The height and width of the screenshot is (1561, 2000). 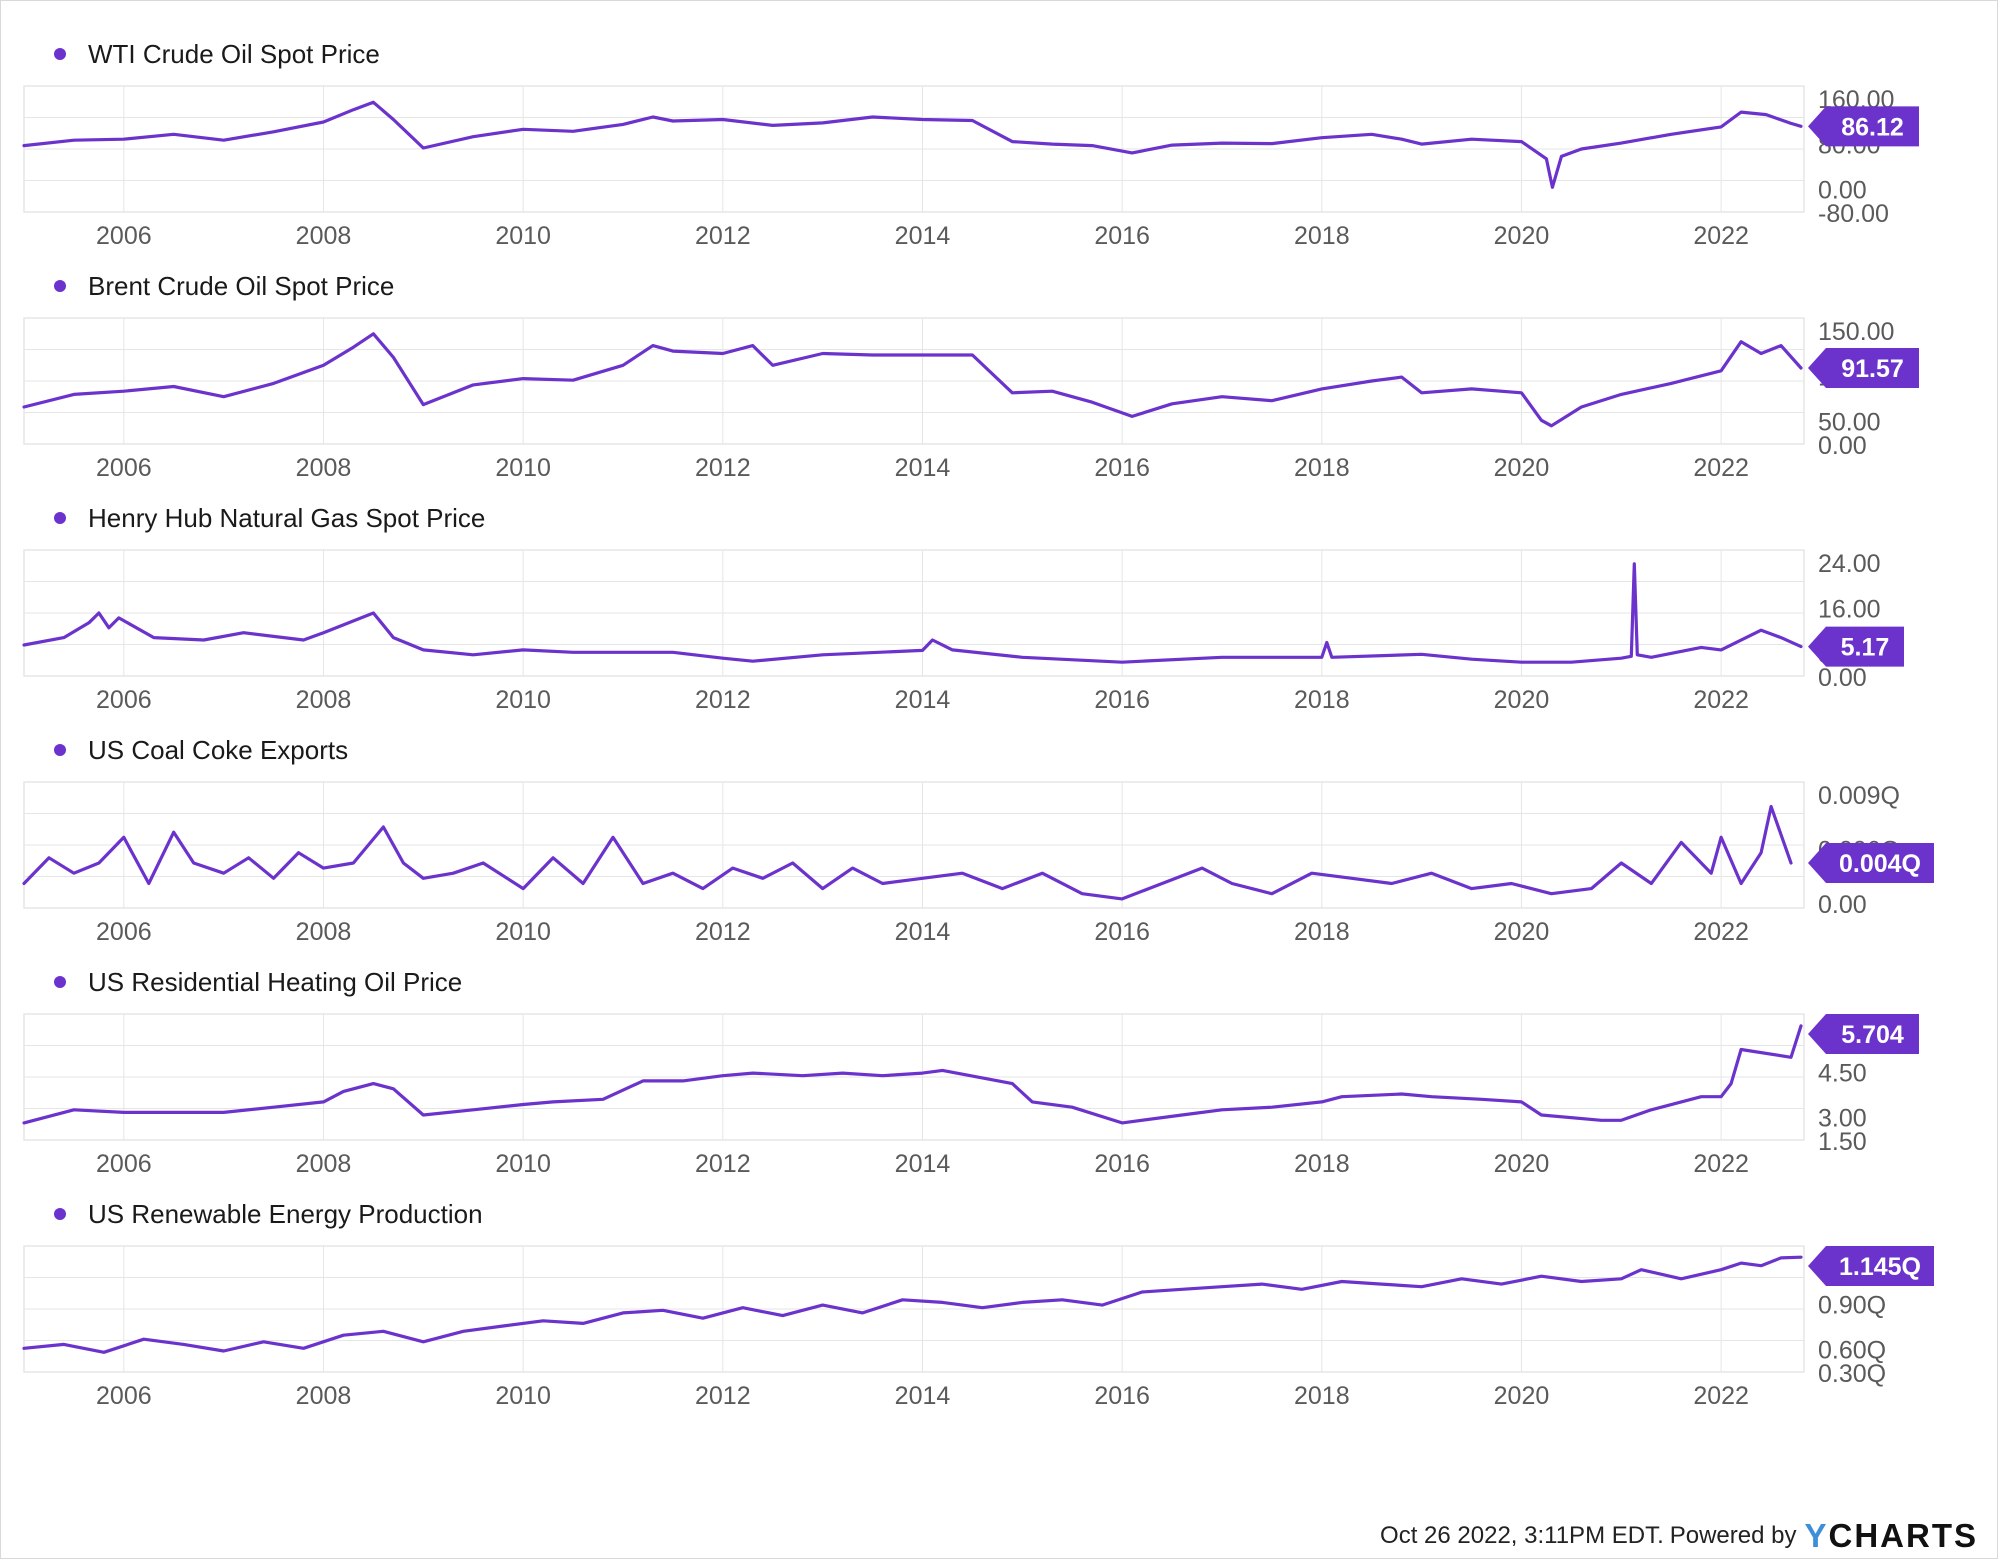 I want to click on last-value-label: 5.704, so click(x=1872, y=1035).